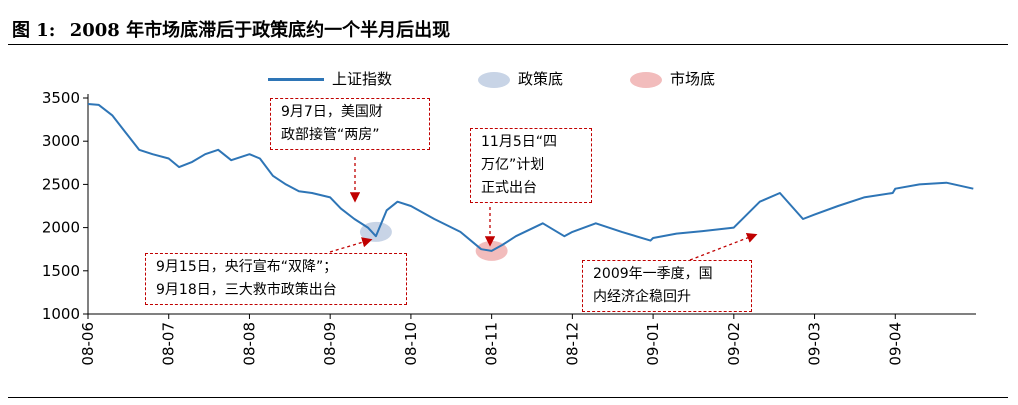 This screenshot has width=1018, height=405. I want to click on x-tick-label: 08-09, so click(330, 344).